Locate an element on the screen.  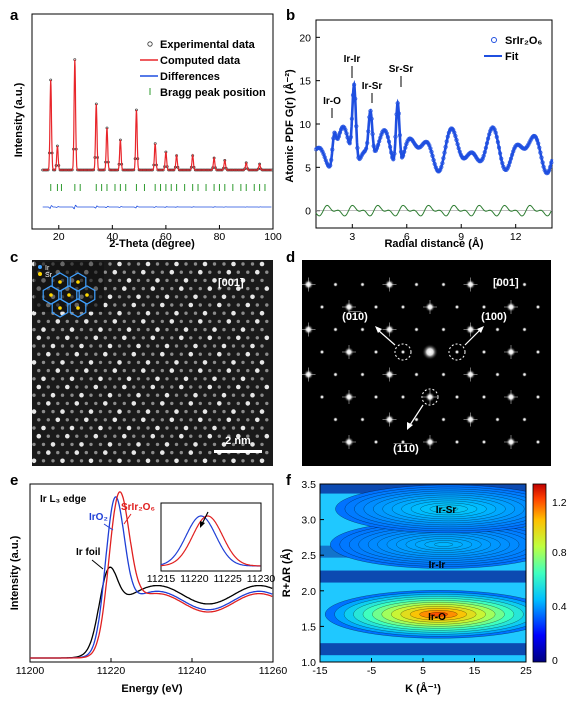
stem-atom-lattice is located at coordinates (150, 362).